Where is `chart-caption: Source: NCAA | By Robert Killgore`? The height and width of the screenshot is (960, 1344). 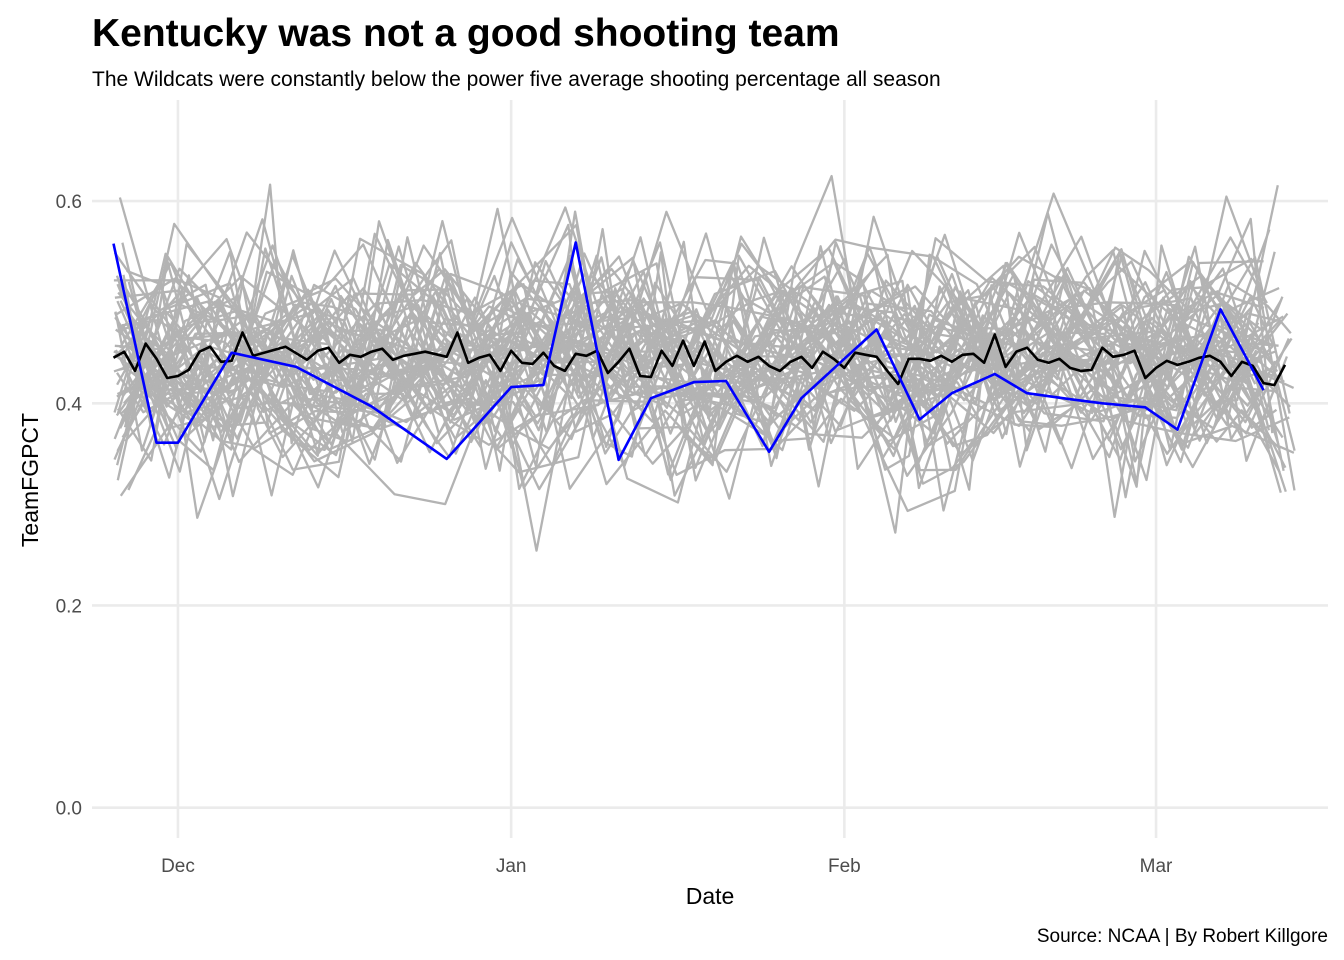 chart-caption: Source: NCAA | By Robert Killgore is located at coordinates (1182, 936).